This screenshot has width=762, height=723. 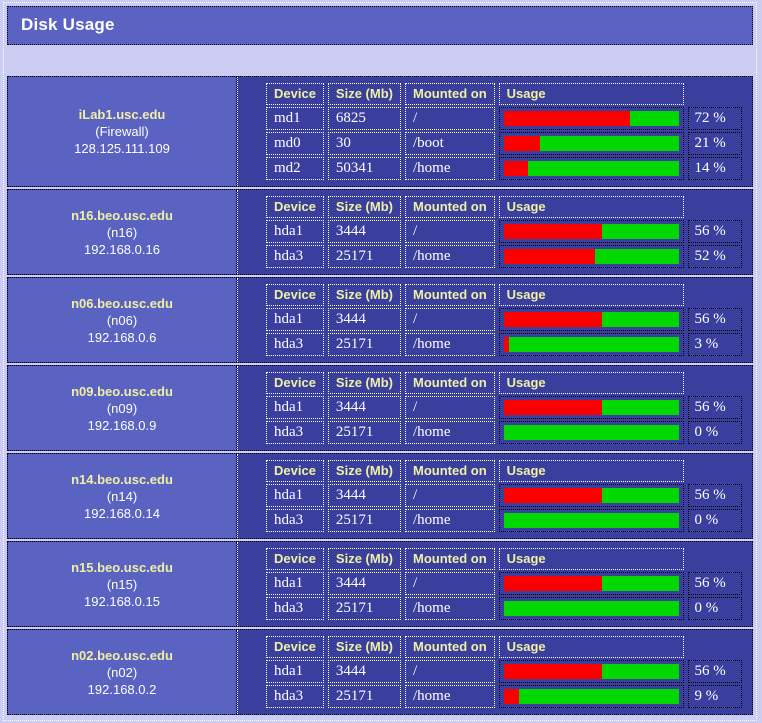 I want to click on host-info: n09.beo.usc.edu (n09) 192.168.0.9, so click(x=122, y=408).